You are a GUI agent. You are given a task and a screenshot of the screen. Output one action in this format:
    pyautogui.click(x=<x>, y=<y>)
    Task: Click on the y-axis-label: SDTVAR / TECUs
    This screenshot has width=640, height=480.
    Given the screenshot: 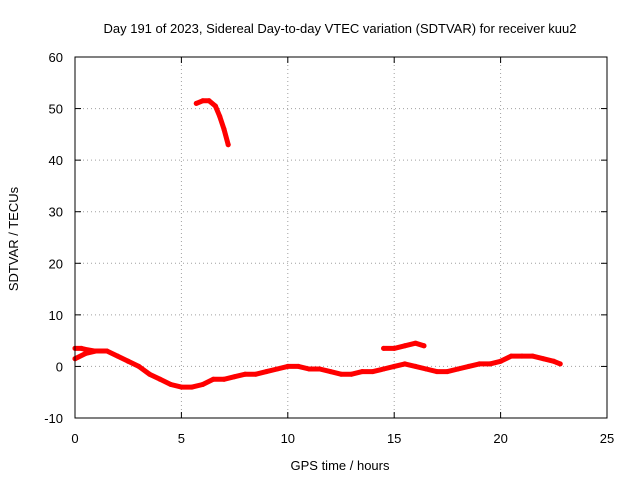 What is the action you would take?
    pyautogui.click(x=13, y=238)
    